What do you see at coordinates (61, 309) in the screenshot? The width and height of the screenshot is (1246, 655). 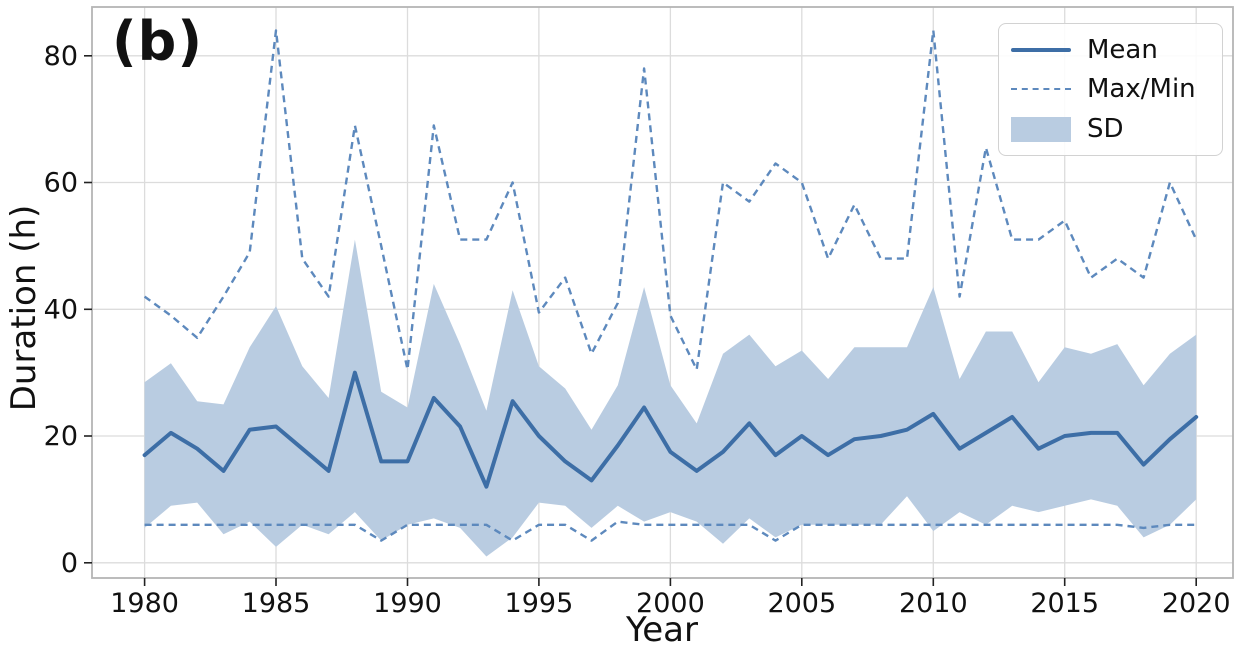 I see `y-tick-label: 40` at bounding box center [61, 309].